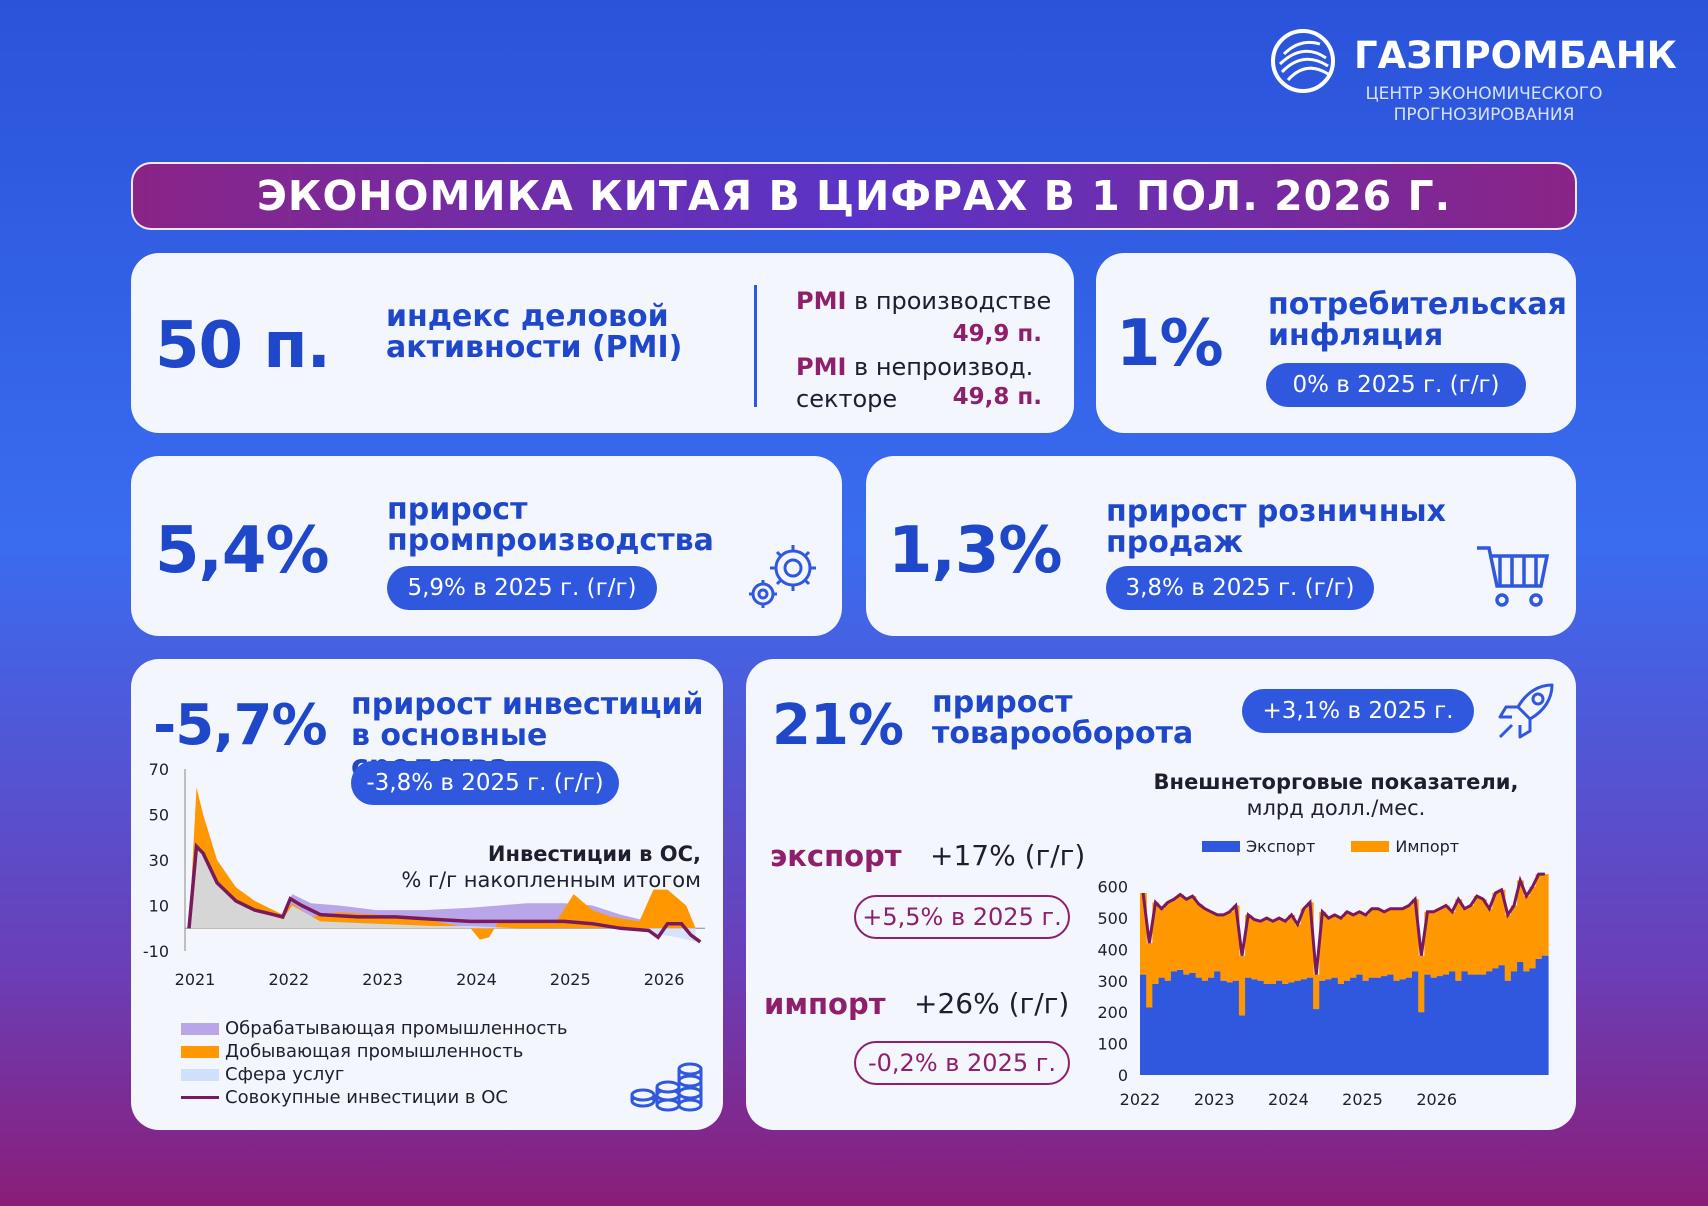 This screenshot has width=1708, height=1206. I want to click on area-services, so click(442, 893).